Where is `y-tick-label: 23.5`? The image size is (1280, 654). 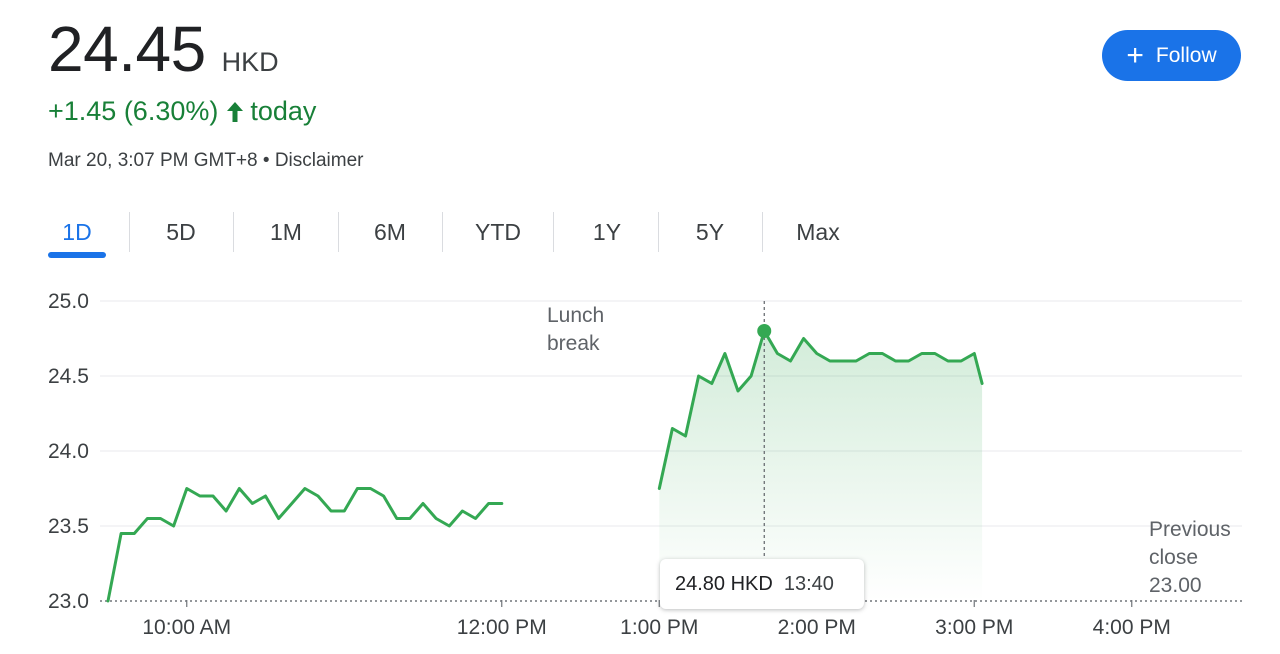 y-tick-label: 23.5 is located at coordinates (68, 526).